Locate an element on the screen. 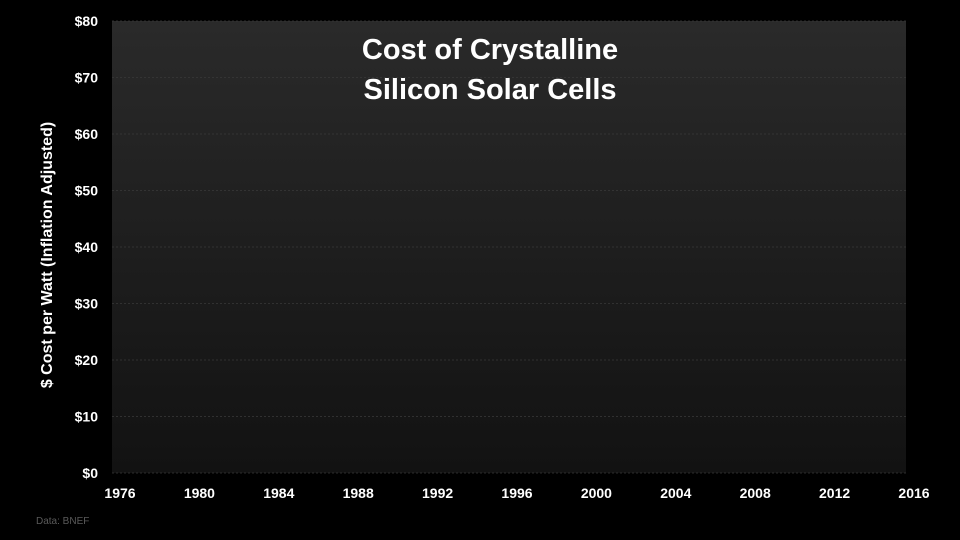 The height and width of the screenshot is (540, 960). chart-title-line-2: Silicon Solar Cells is located at coordinates (489, 90).